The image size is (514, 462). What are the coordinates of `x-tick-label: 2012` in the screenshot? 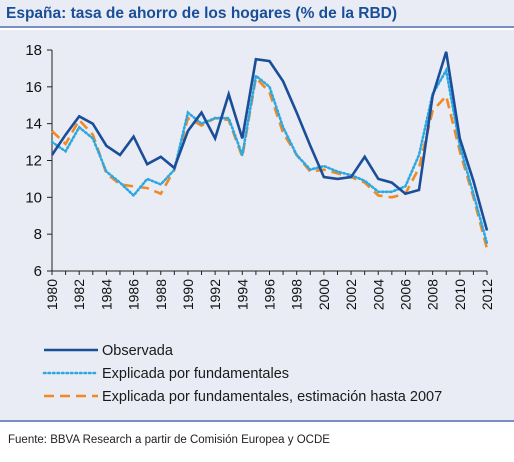 It's located at (487, 294).